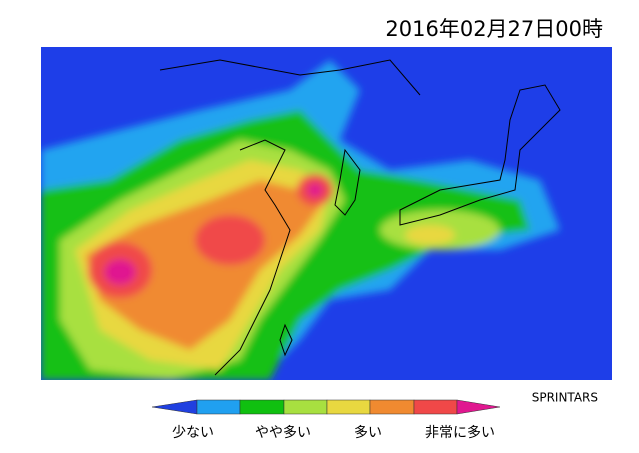 This screenshot has height=453, width=639. I want to click on legend-label: 少ない, so click(193, 433).